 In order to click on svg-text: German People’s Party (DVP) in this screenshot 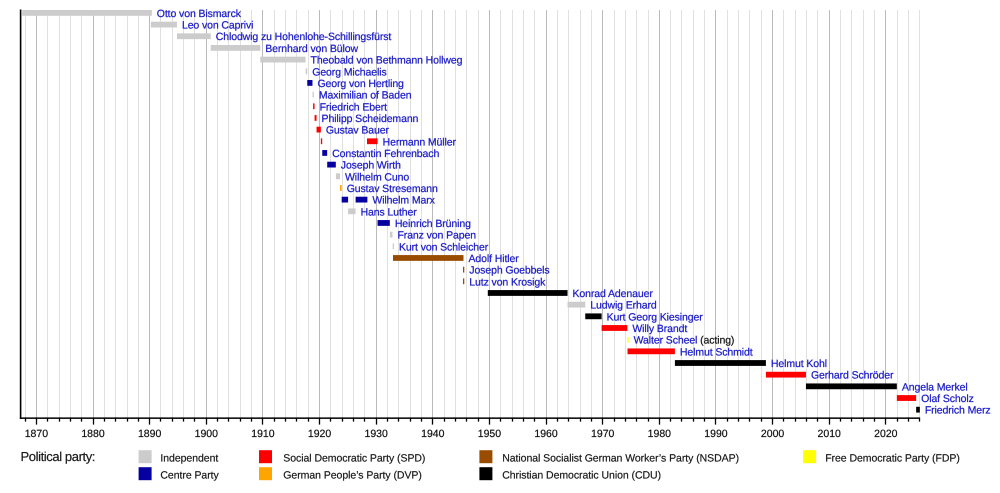, I will do `click(352, 475)`.